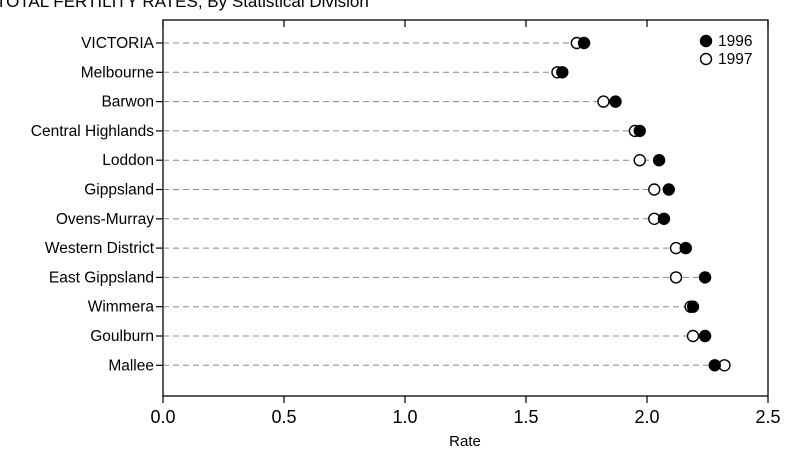 Image resolution: width=788 pixels, height=450 pixels. Describe the element at coordinates (117, 72) in the screenshot. I see `category-label: Melbourne` at that location.